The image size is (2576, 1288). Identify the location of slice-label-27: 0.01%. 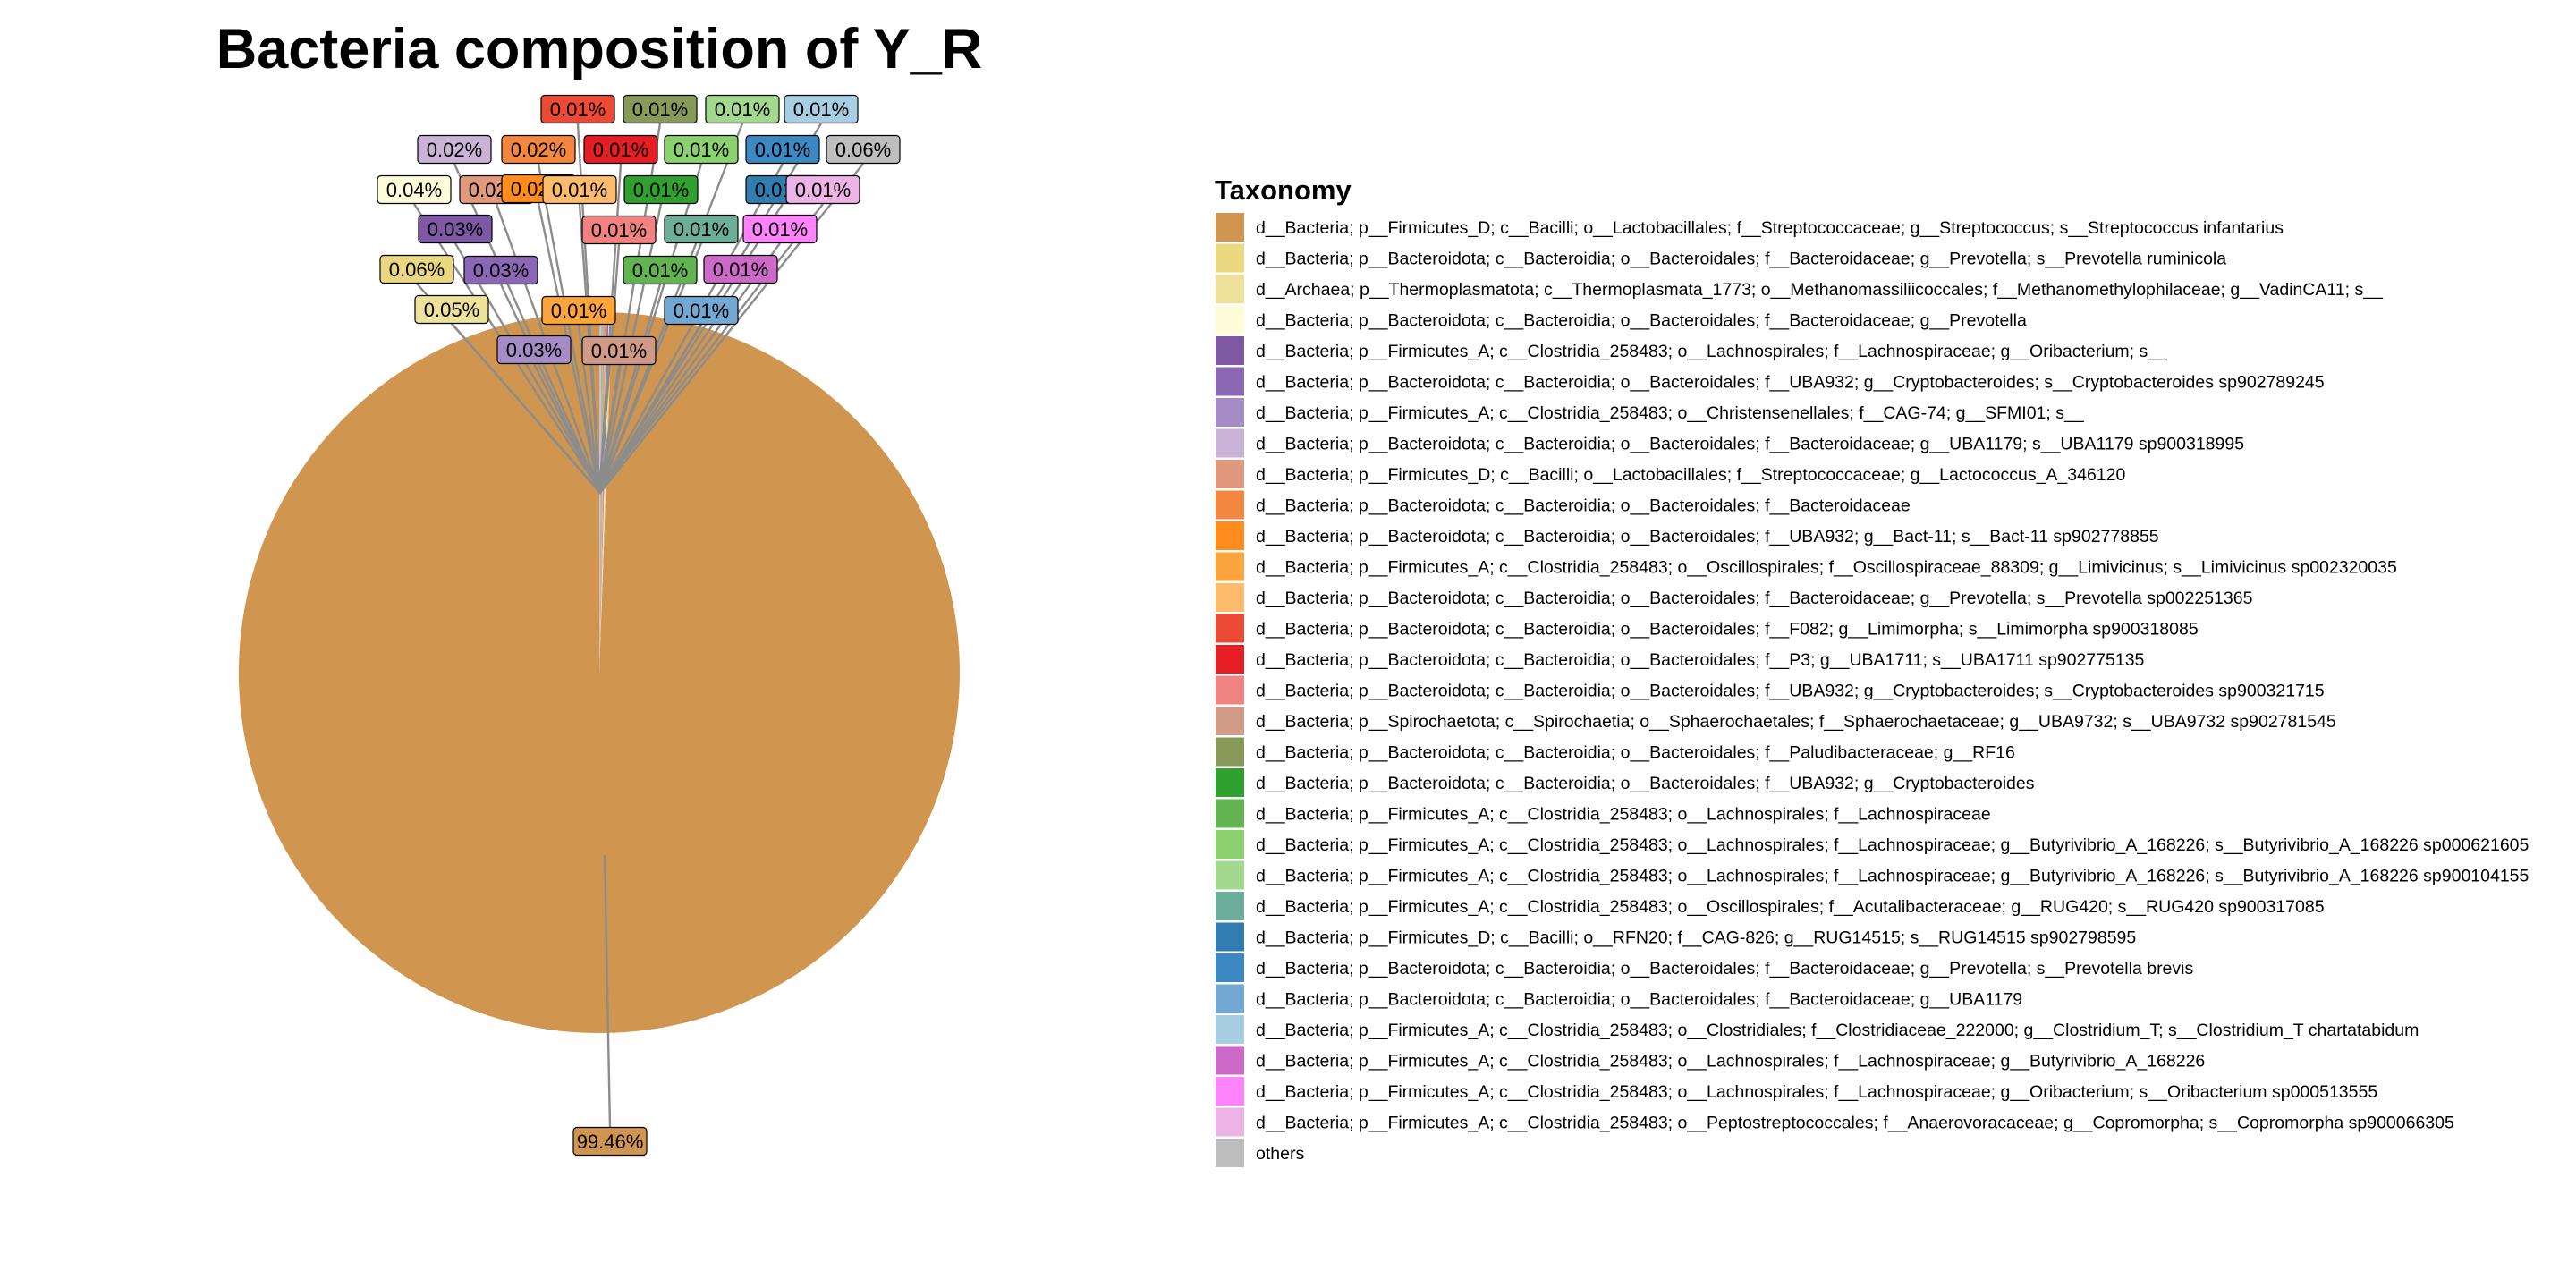
(740, 269).